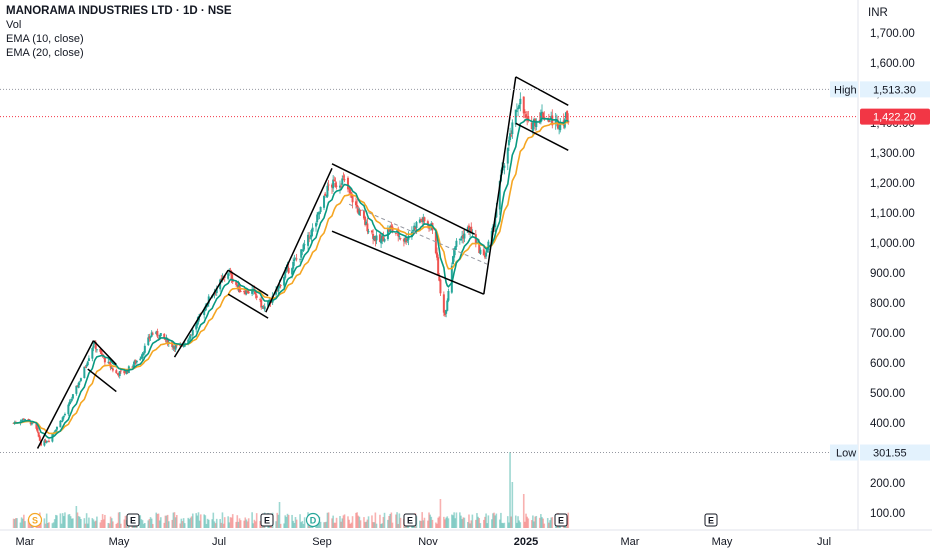 This screenshot has height=550, width=932. What do you see at coordinates (45, 39) in the screenshot?
I see `ema-fast-legend: EMA (10, close)` at bounding box center [45, 39].